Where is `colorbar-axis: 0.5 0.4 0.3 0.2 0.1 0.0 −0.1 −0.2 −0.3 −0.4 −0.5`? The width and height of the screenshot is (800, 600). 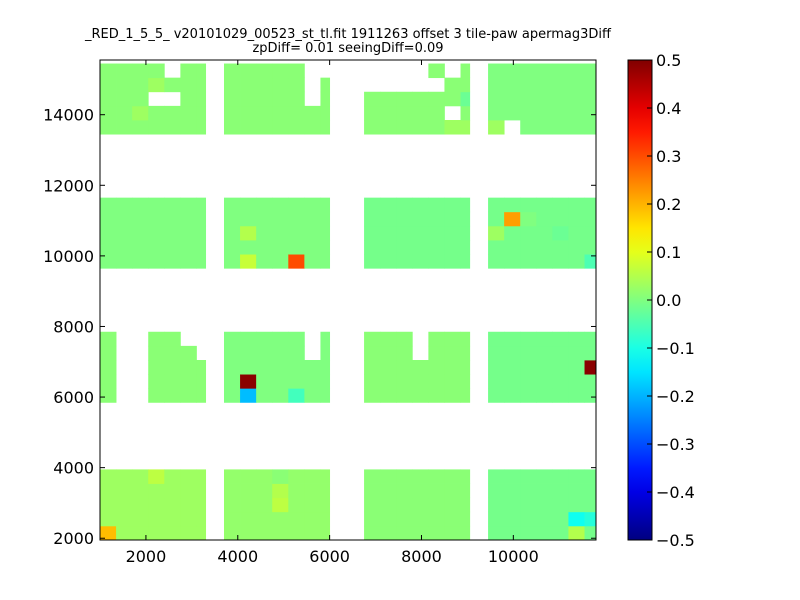 colorbar-axis: 0.5 0.4 0.3 0.2 0.1 0.0 −0.1 −0.2 −0.3 −0.4 −0.5 is located at coordinates (671, 300).